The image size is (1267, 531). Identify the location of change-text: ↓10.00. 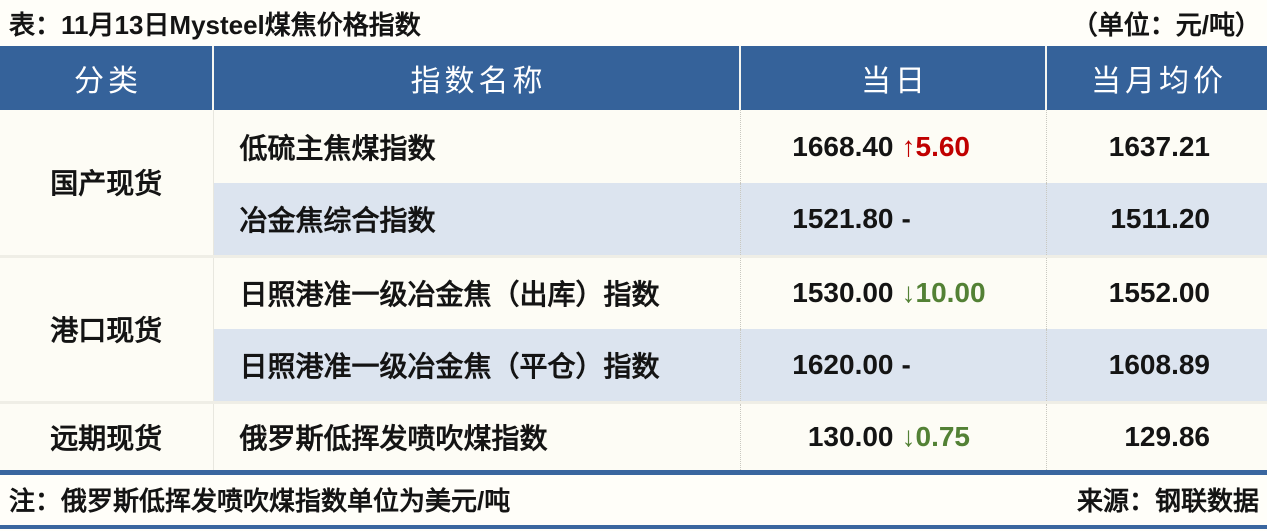
(943, 293).